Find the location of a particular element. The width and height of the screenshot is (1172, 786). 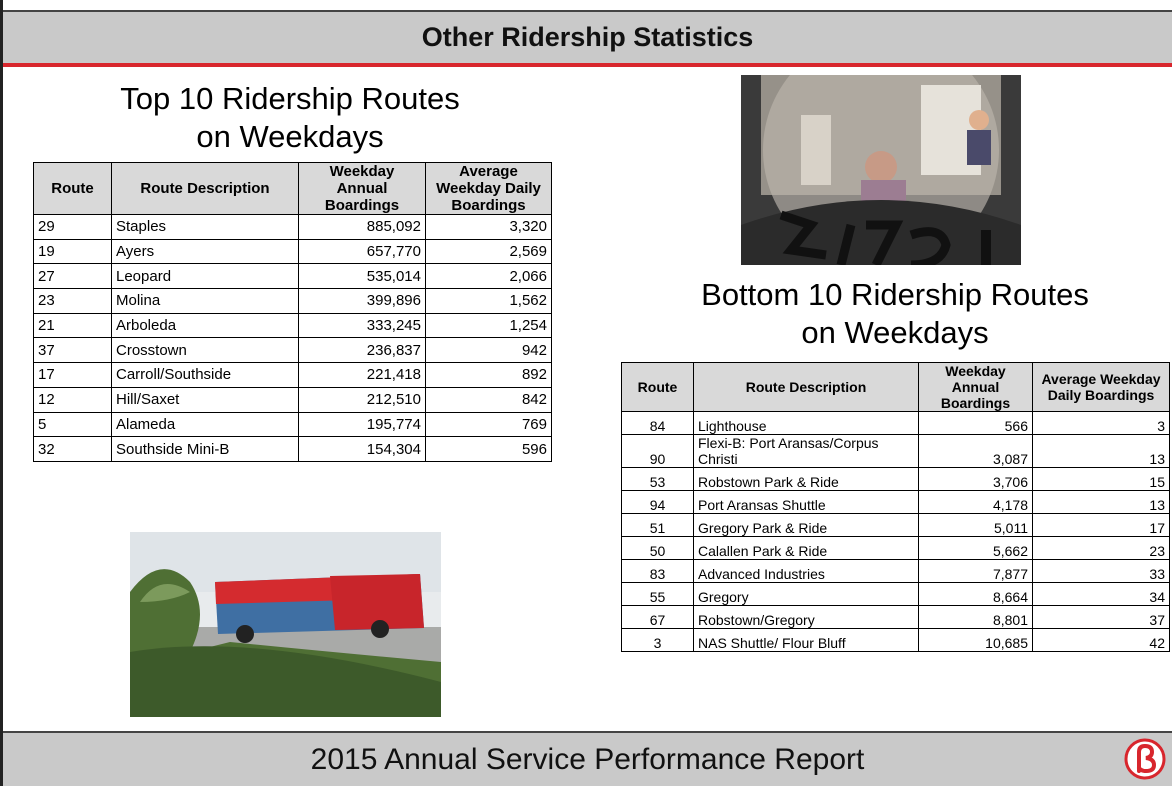

row: 17 Carroll/Southside 221,418 892 is located at coordinates (292, 375).